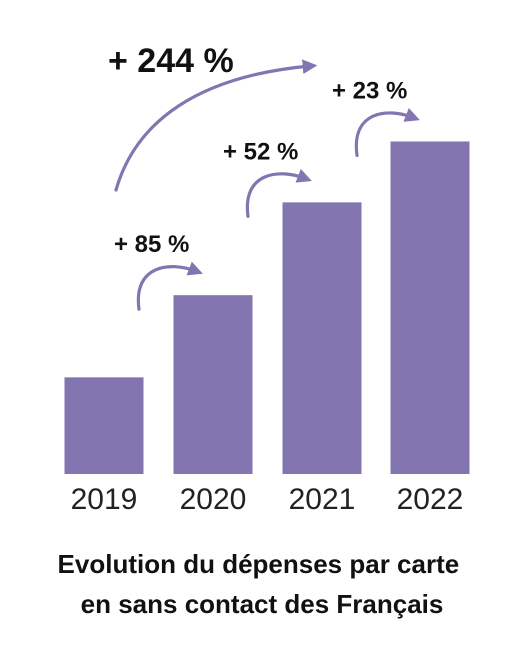 Image resolution: width=524 pixels, height=668 pixels. What do you see at coordinates (430, 307) in the screenshot?
I see `bar-2022` at bounding box center [430, 307].